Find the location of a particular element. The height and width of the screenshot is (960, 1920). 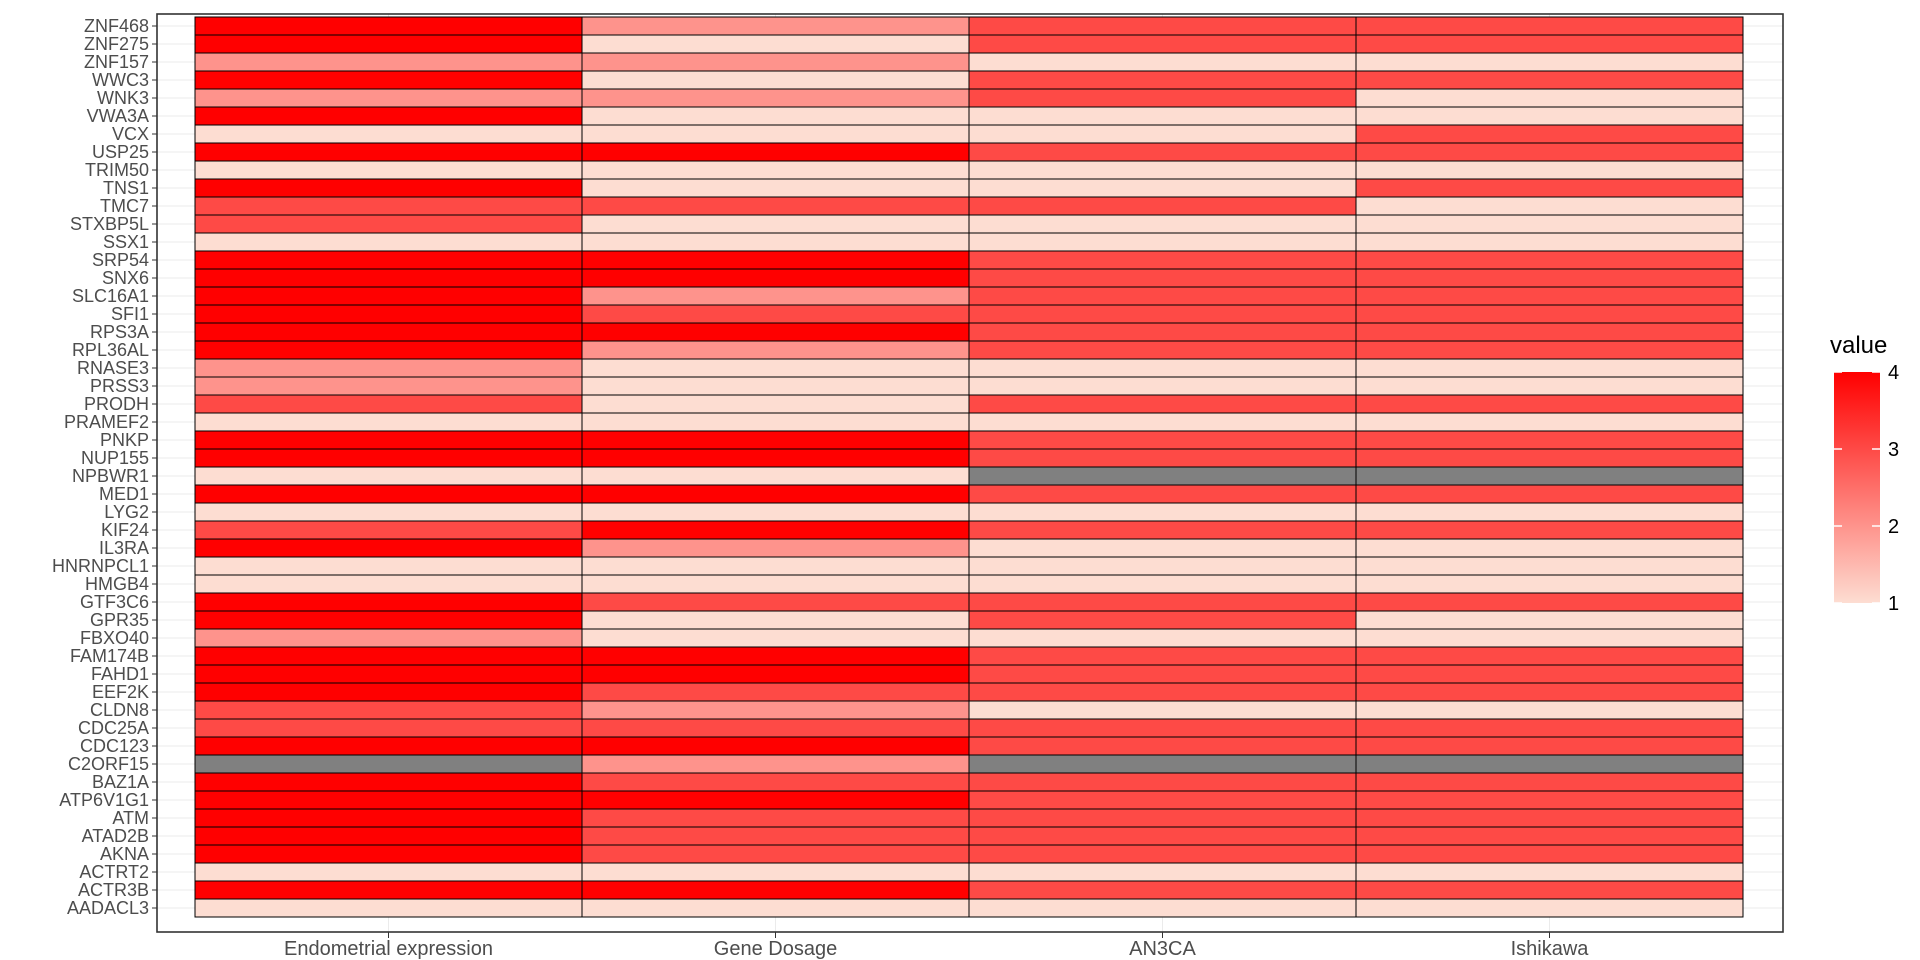

y-tick-label: CDC123 is located at coordinates (114, 746).